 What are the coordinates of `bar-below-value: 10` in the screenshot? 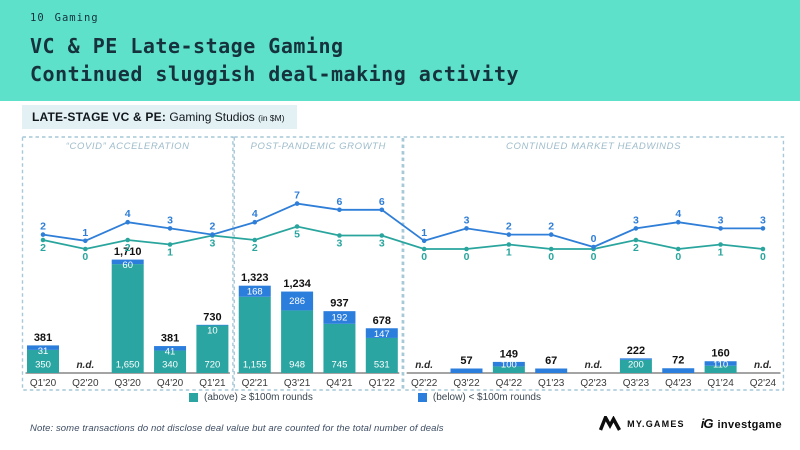 It's located at (212, 330).